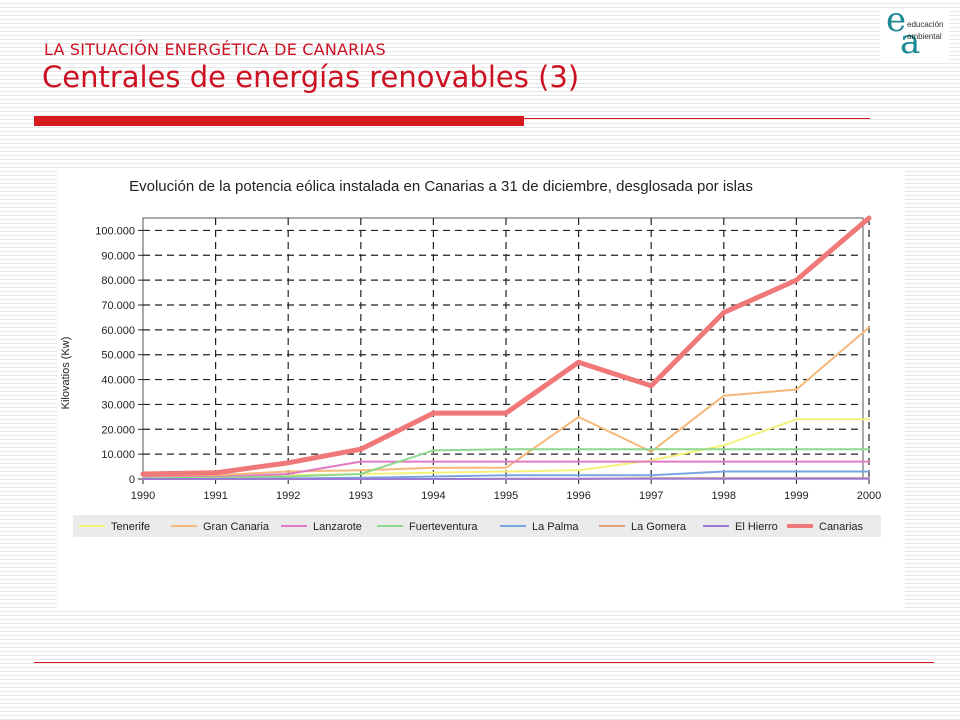  What do you see at coordinates (896, 20) in the screenshot?
I see `logo-letter-e: e` at bounding box center [896, 20].